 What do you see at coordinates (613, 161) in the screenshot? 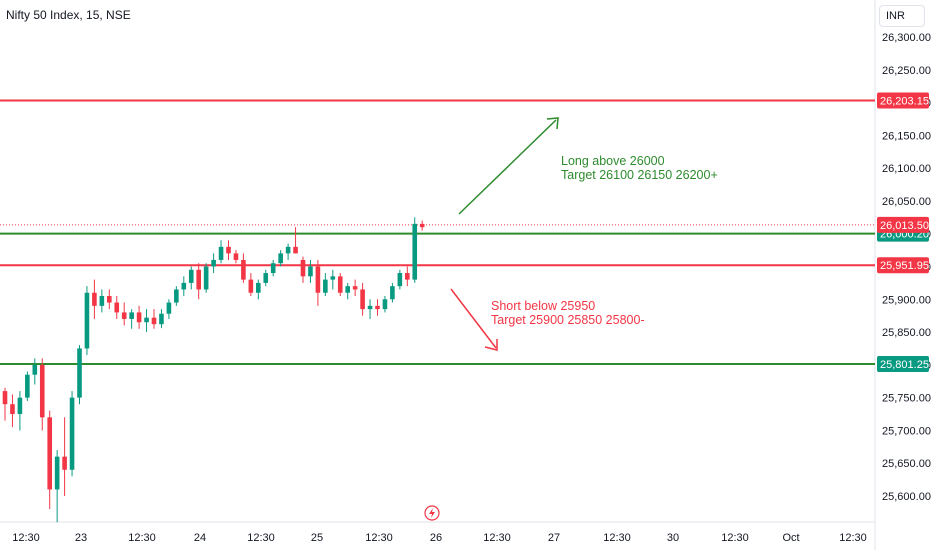
I see `long-annotation-text: Long above 26000` at bounding box center [613, 161].